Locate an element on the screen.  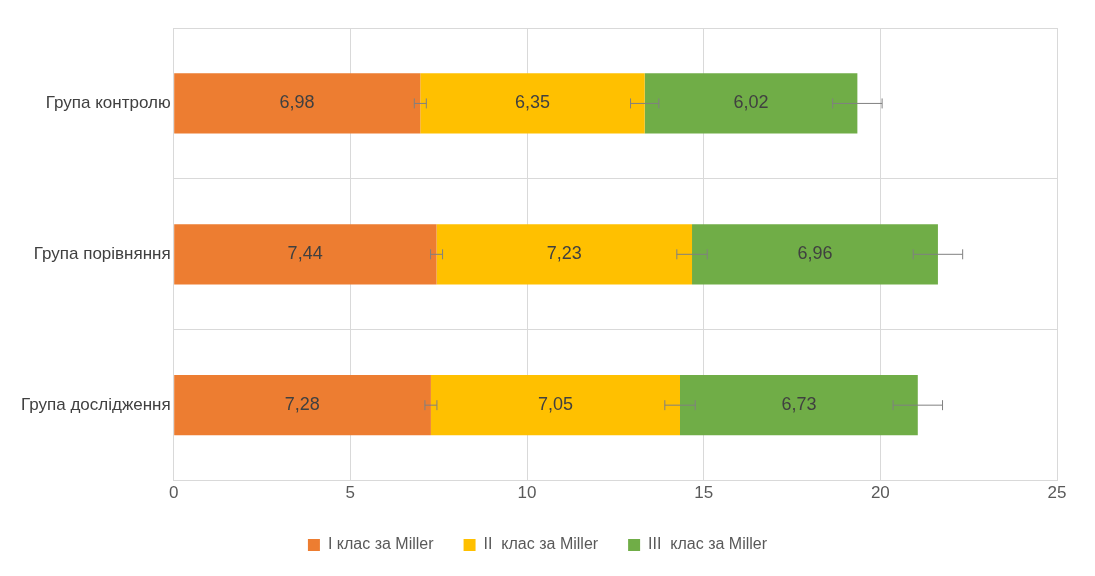
x-tick-label: 25 is located at coordinates (1057, 493).